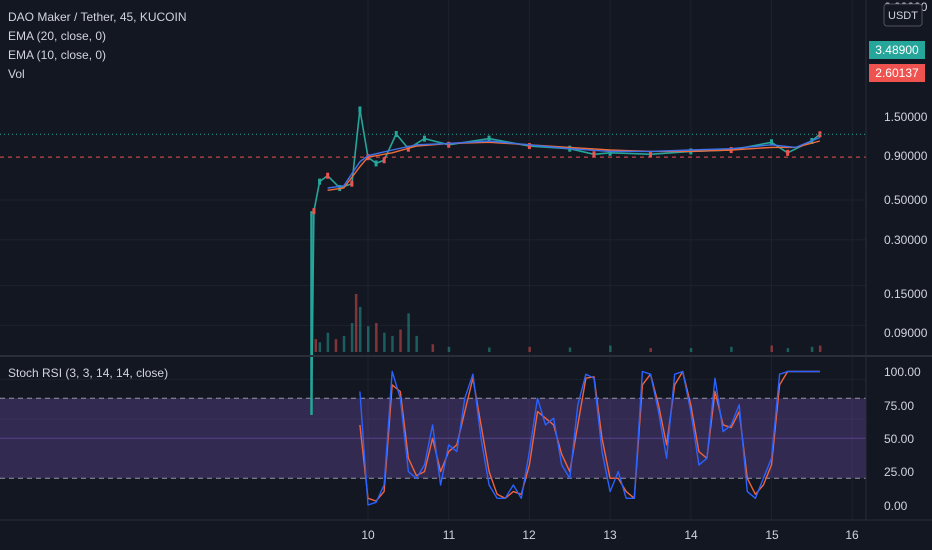 This screenshot has height=550, width=932. What do you see at coordinates (88, 373) in the screenshot?
I see `stoch-rsi-legend: Stoch RSI (3, 3, 14, 14, close)` at bounding box center [88, 373].